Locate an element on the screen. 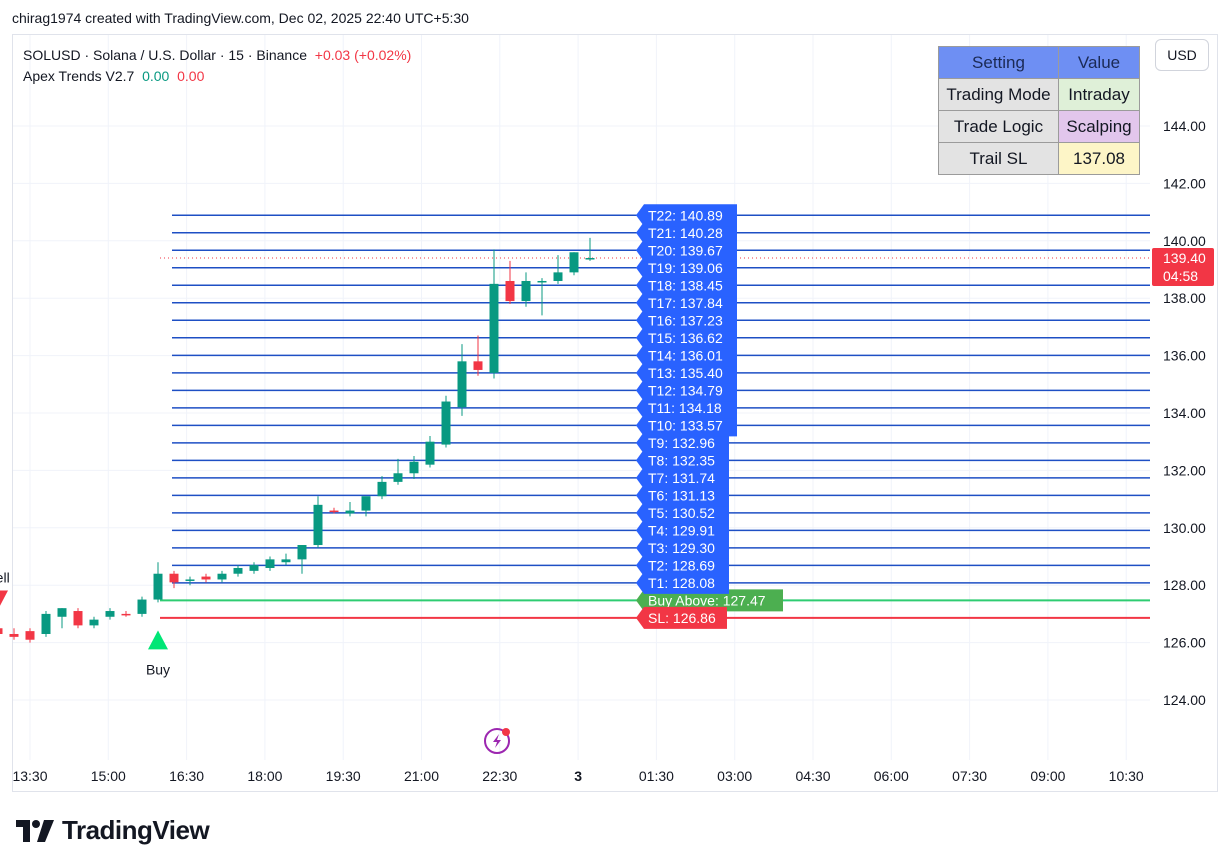 This screenshot has height=868, width=1231. price-tick-label: 134.00 is located at coordinates (1184, 413).